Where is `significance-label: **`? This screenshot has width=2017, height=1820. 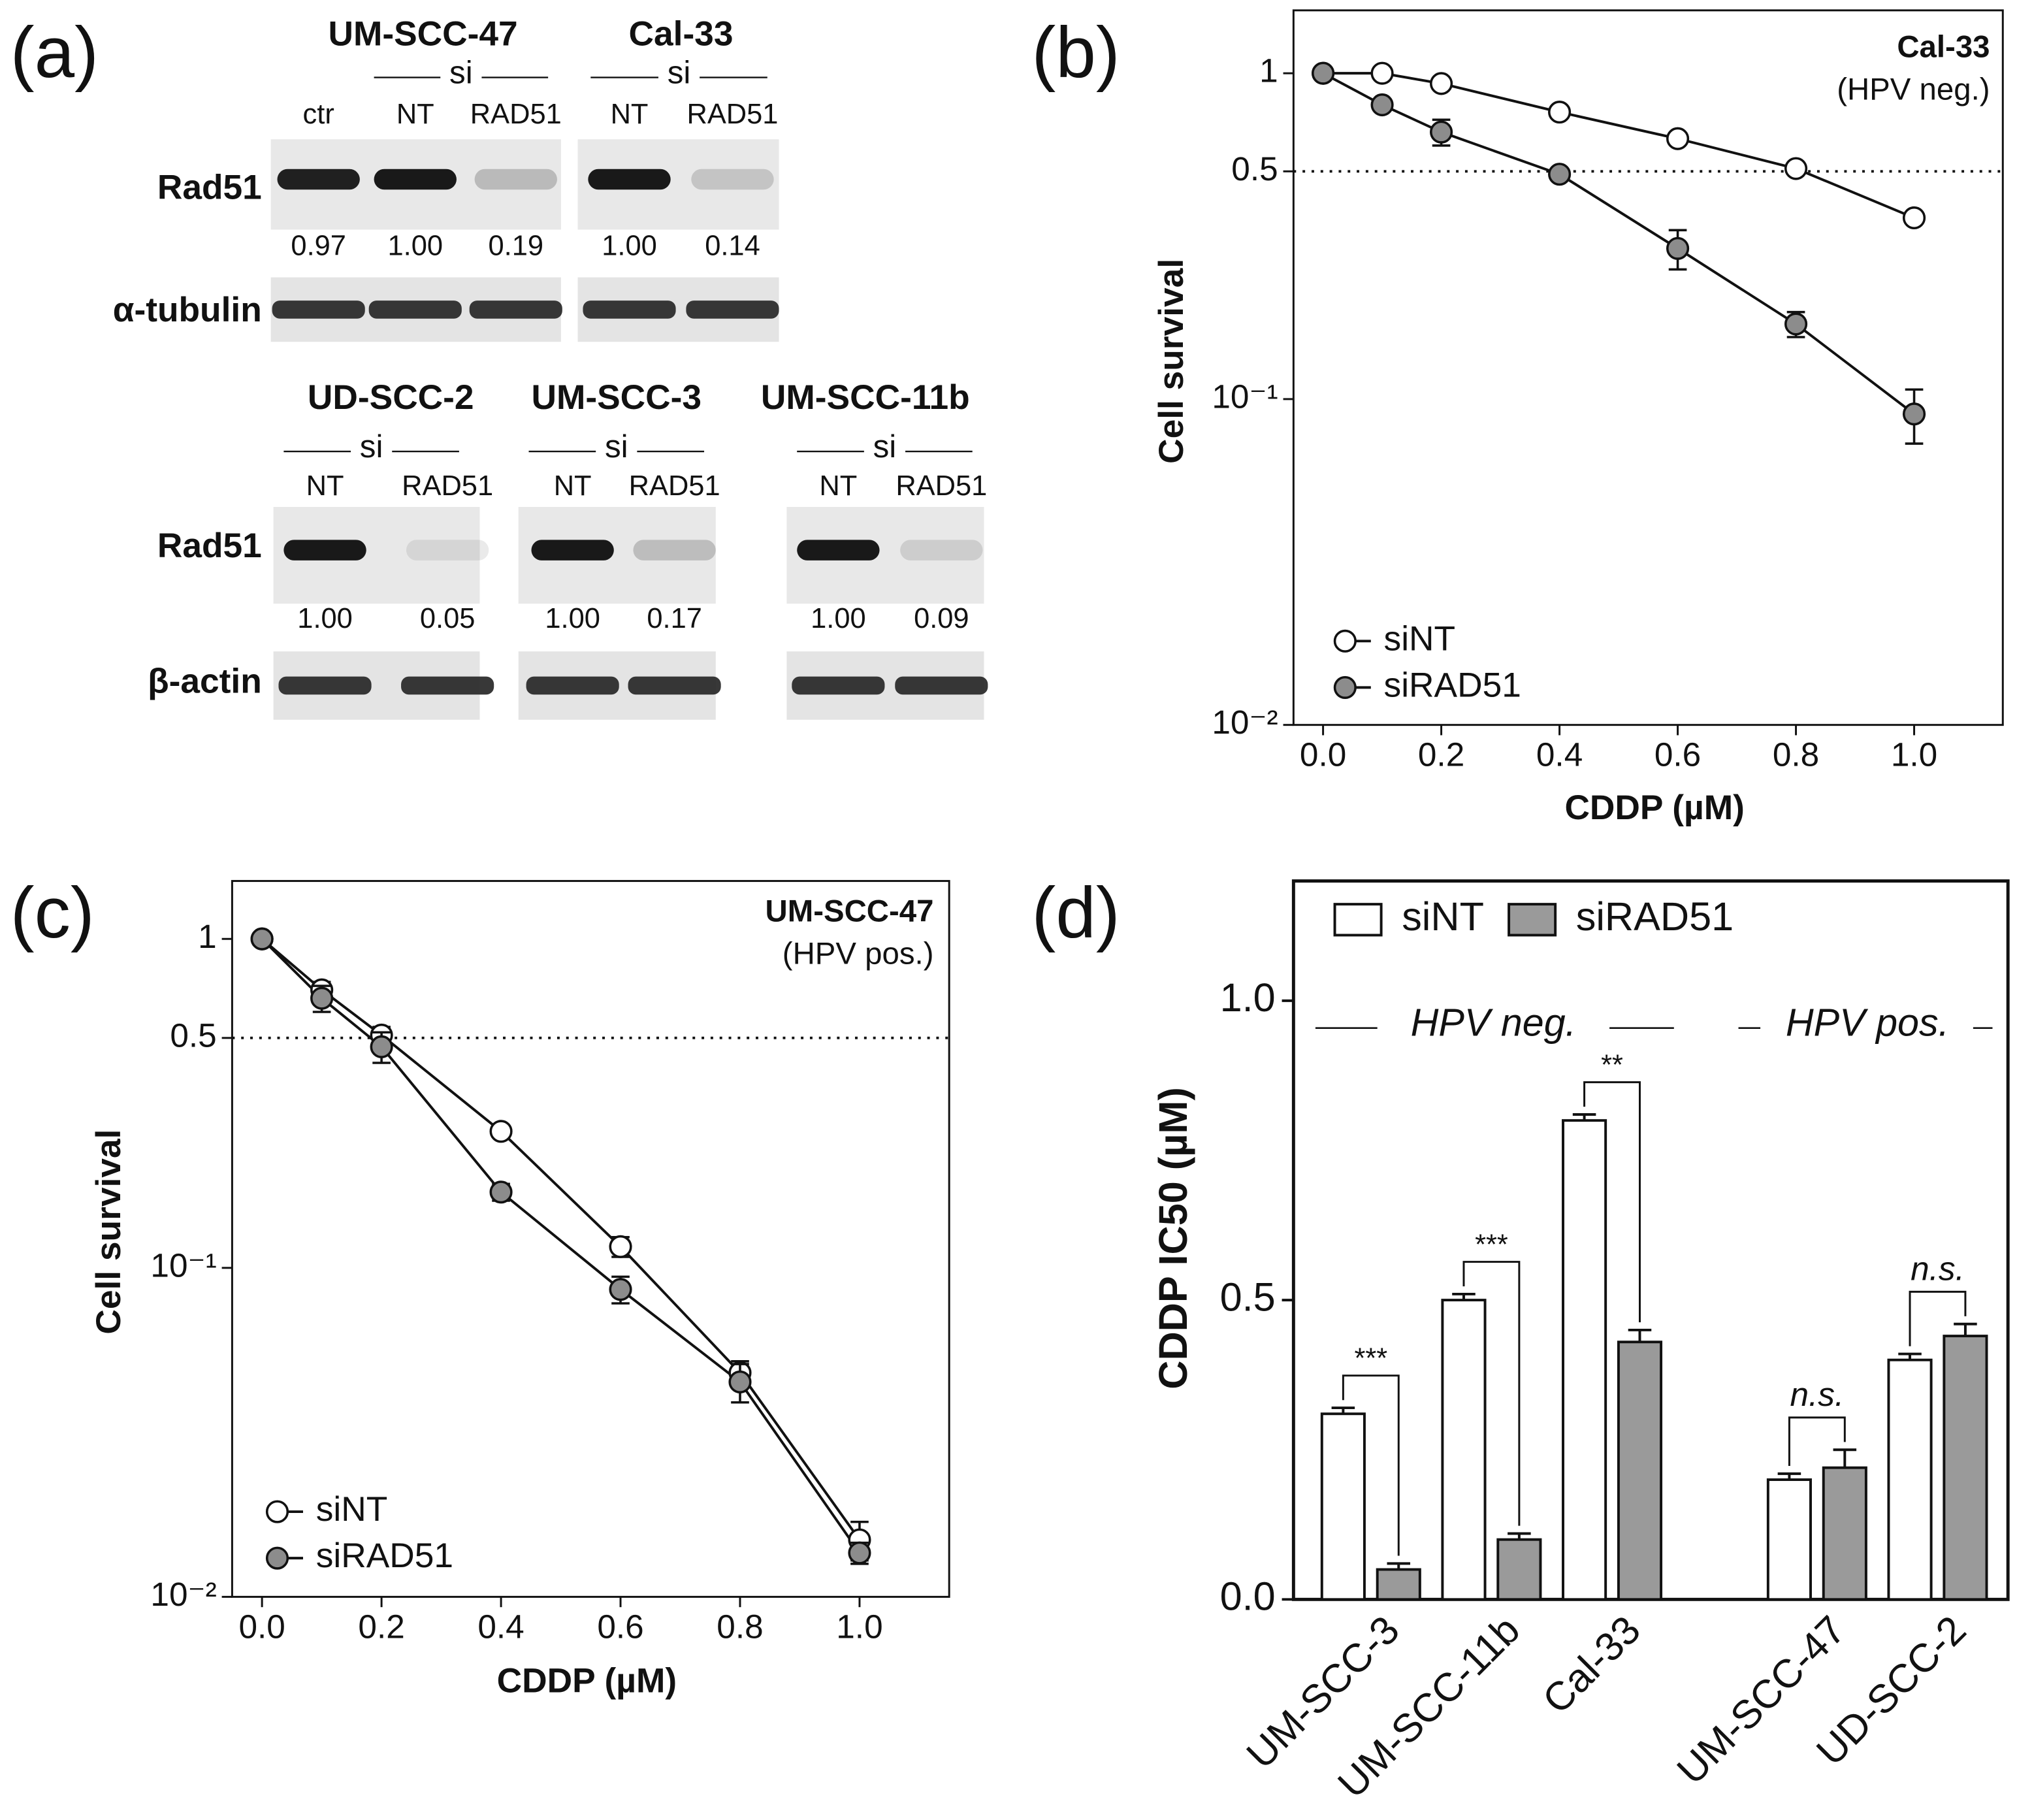
significance-label: ** is located at coordinates (1612, 1065).